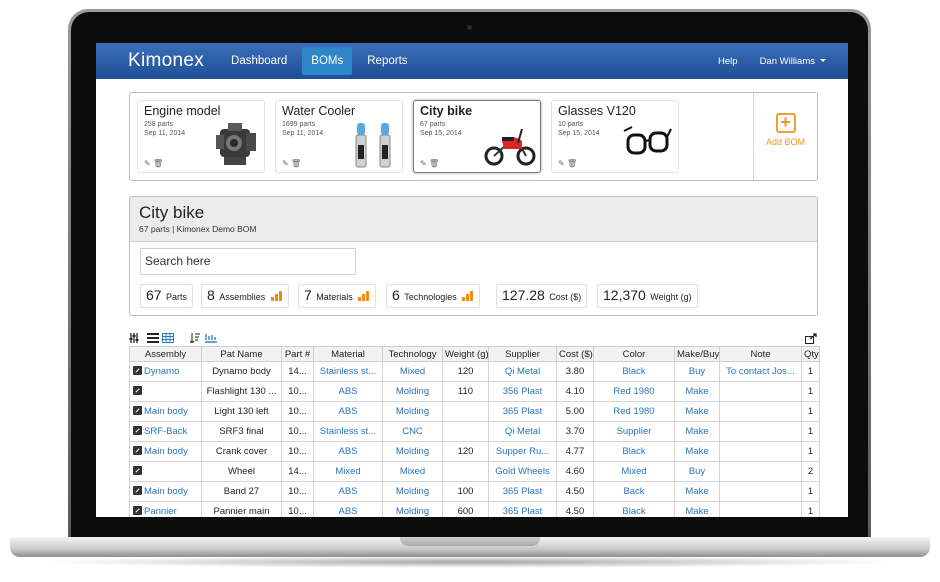 The image size is (940, 582). Describe the element at coordinates (337, 296) in the screenshot. I see `stat-materials: 7 Materials` at that location.